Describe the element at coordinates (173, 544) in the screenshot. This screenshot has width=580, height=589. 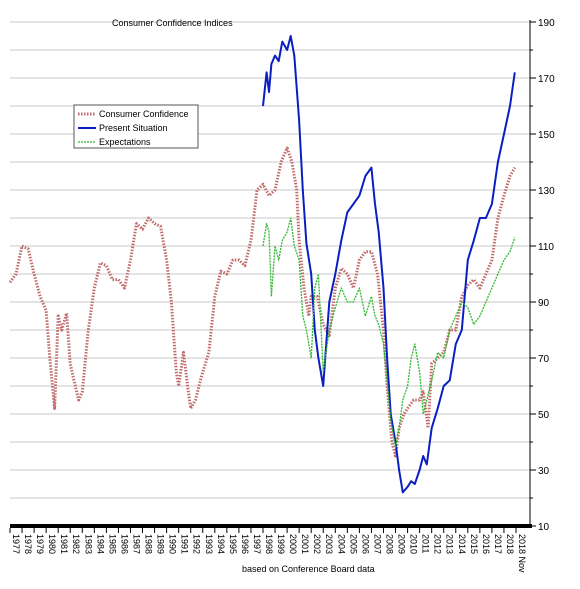
I see `x-tick-label: 1990` at that location.